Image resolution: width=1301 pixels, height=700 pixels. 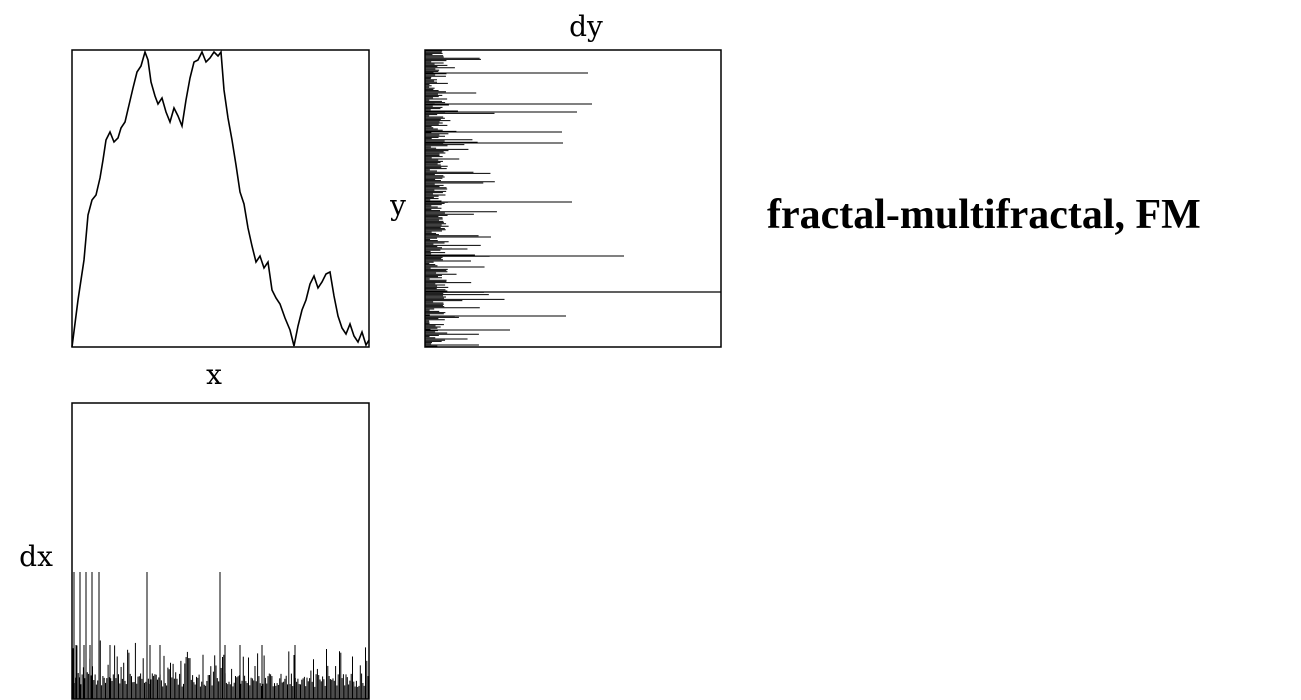 What do you see at coordinates (397, 205) in the screenshot?
I see `y-label: y` at bounding box center [397, 205].